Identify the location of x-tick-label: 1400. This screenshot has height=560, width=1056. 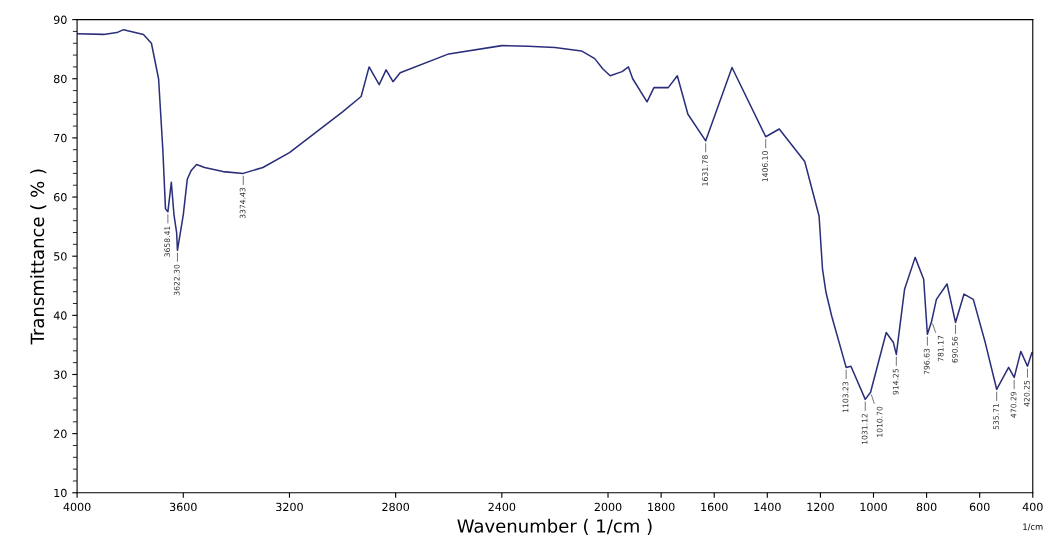
(767, 507).